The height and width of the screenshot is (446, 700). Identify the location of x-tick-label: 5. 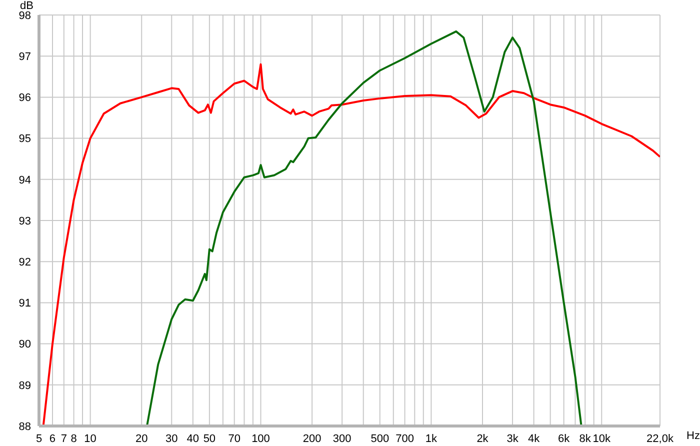
(39, 438).